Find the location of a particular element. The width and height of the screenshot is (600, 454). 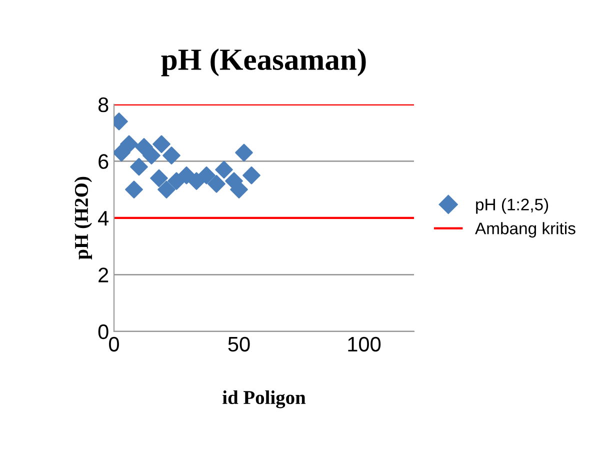

y-tick-label: 0 is located at coordinates (103, 332).